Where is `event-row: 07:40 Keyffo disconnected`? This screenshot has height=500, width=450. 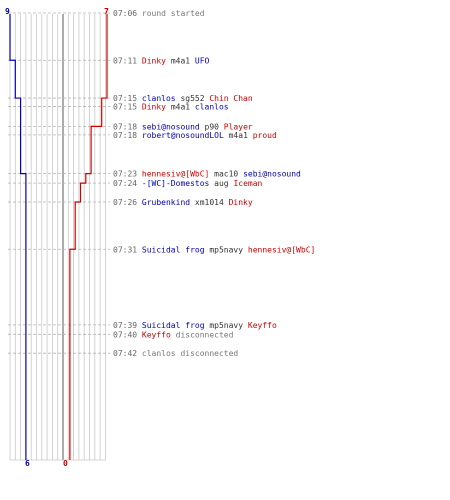 event-row: 07:40 Keyffo disconnected is located at coordinates (173, 334).